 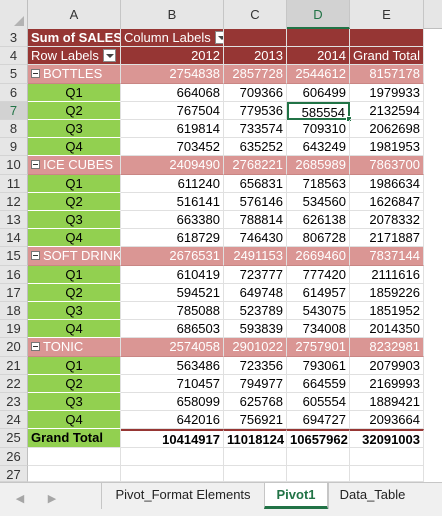 I want to click on column-header-a: A, so click(x=74, y=14).